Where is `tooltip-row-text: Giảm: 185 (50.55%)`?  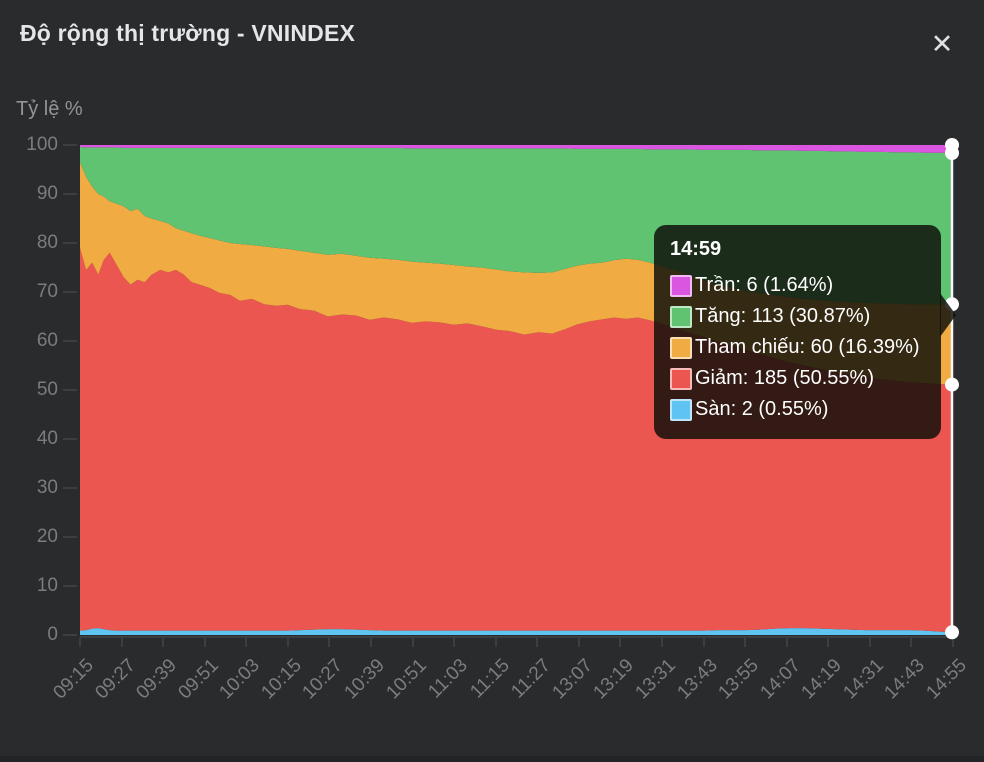 tooltip-row-text: Giảm: 185 (50.55%) is located at coordinates (784, 378).